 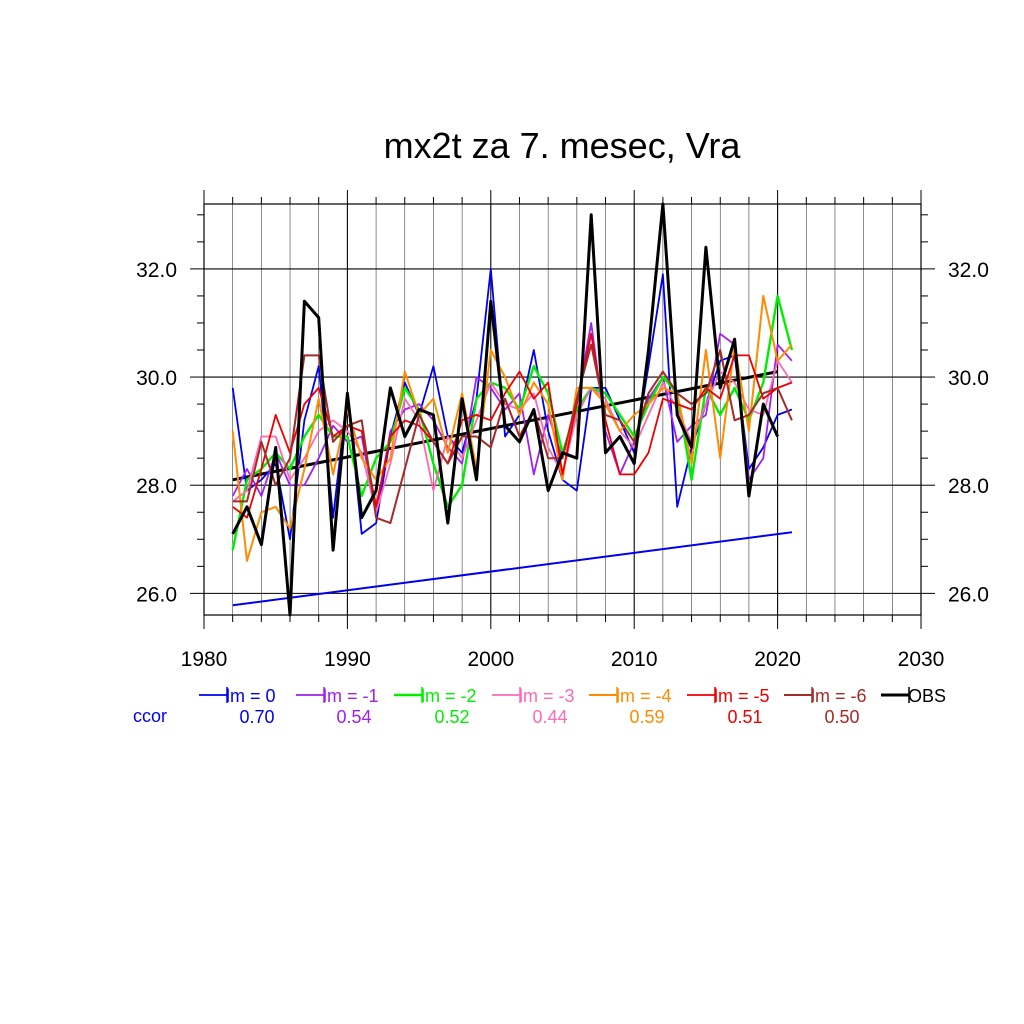 What do you see at coordinates (634, 659) in the screenshot?
I see `x-tick-label: 2010` at bounding box center [634, 659].